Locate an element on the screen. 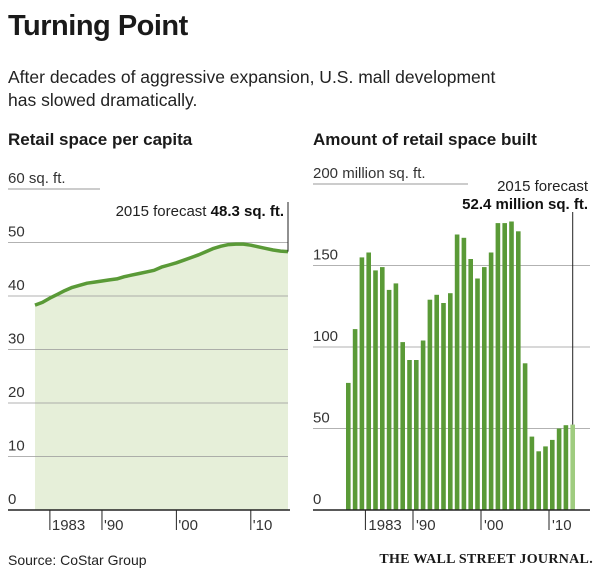 The image size is (605, 581). subtitle-line-2: has slowed dramatically. is located at coordinates (103, 100).